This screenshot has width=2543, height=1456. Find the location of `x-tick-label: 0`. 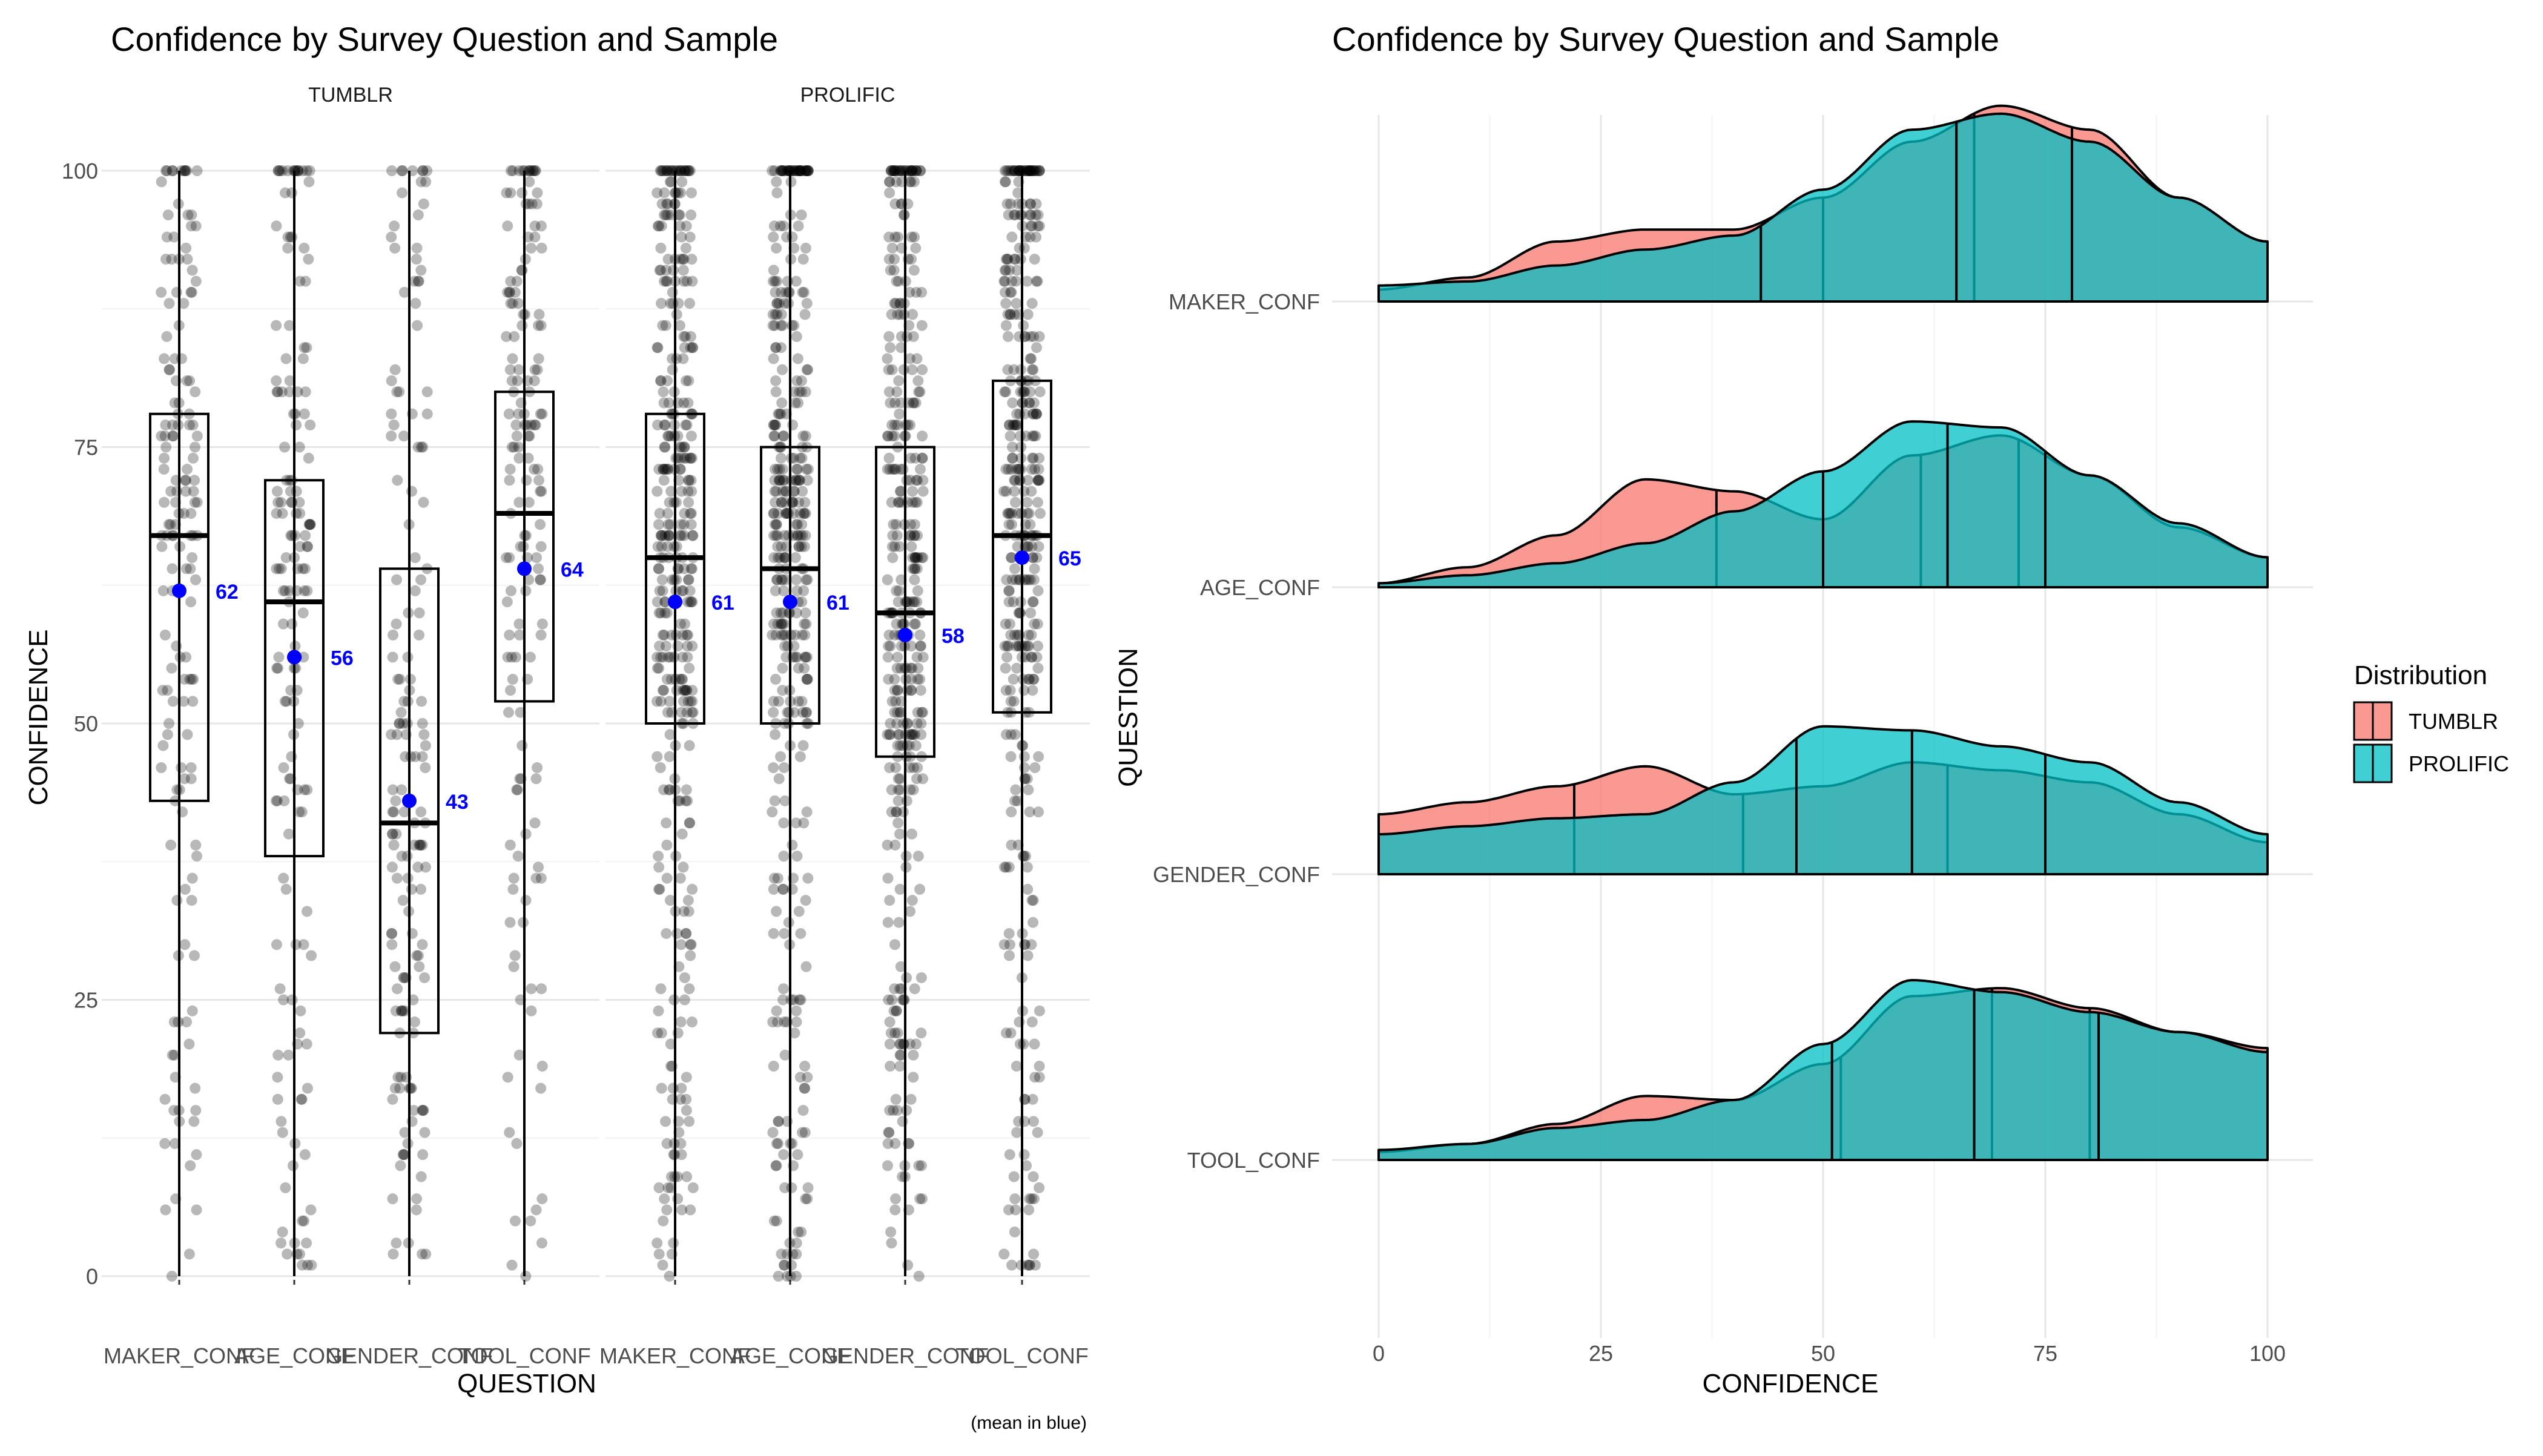

x-tick-label: 0 is located at coordinates (1379, 1353).